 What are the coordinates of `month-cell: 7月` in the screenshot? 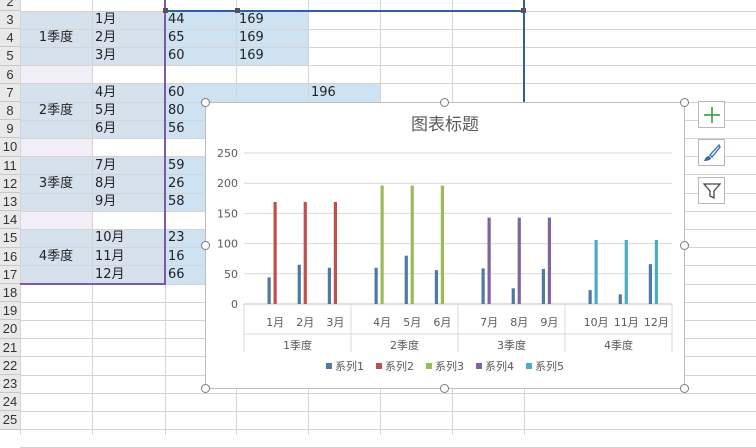 It's located at (106, 165).